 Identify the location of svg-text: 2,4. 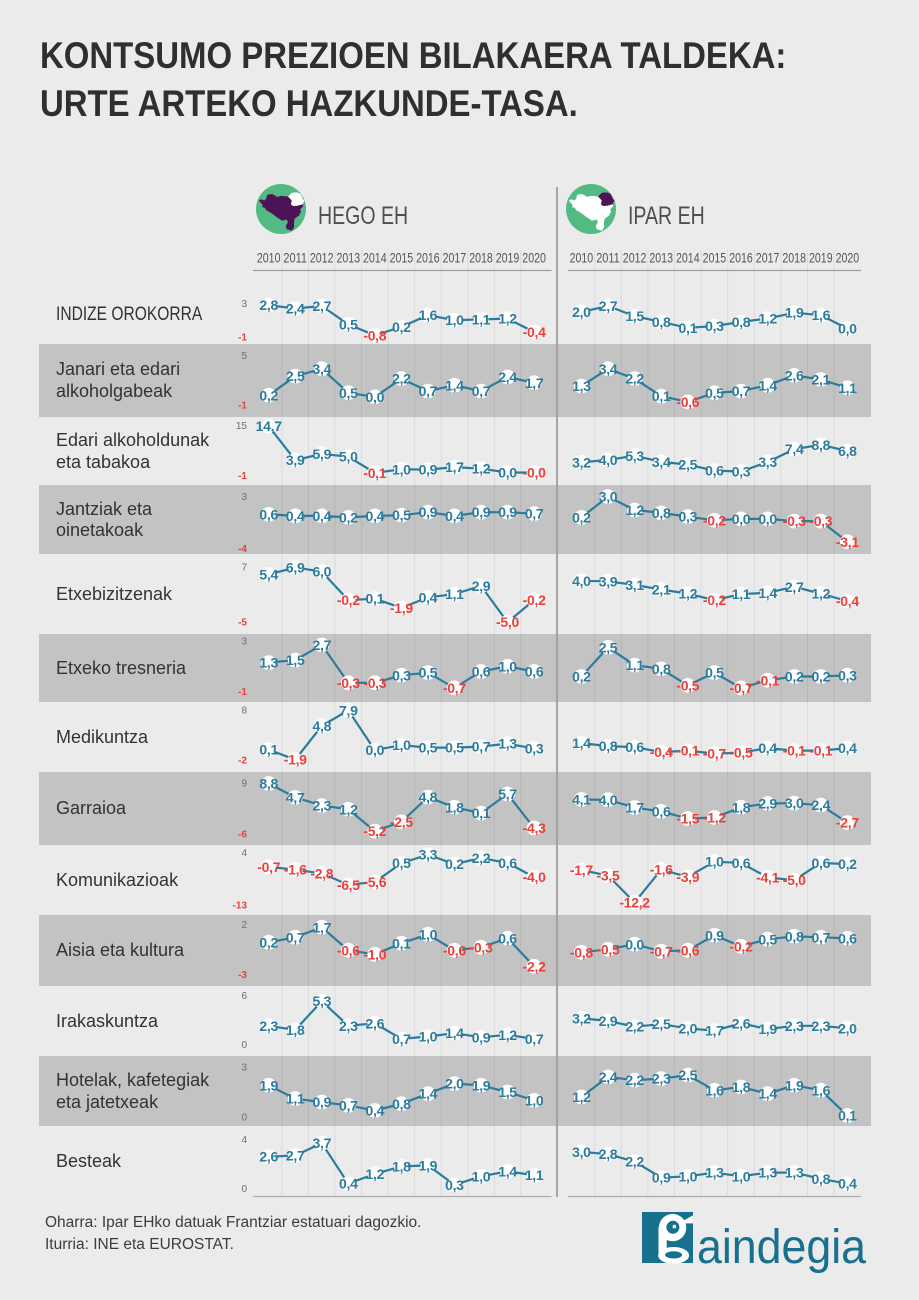
(295, 309).